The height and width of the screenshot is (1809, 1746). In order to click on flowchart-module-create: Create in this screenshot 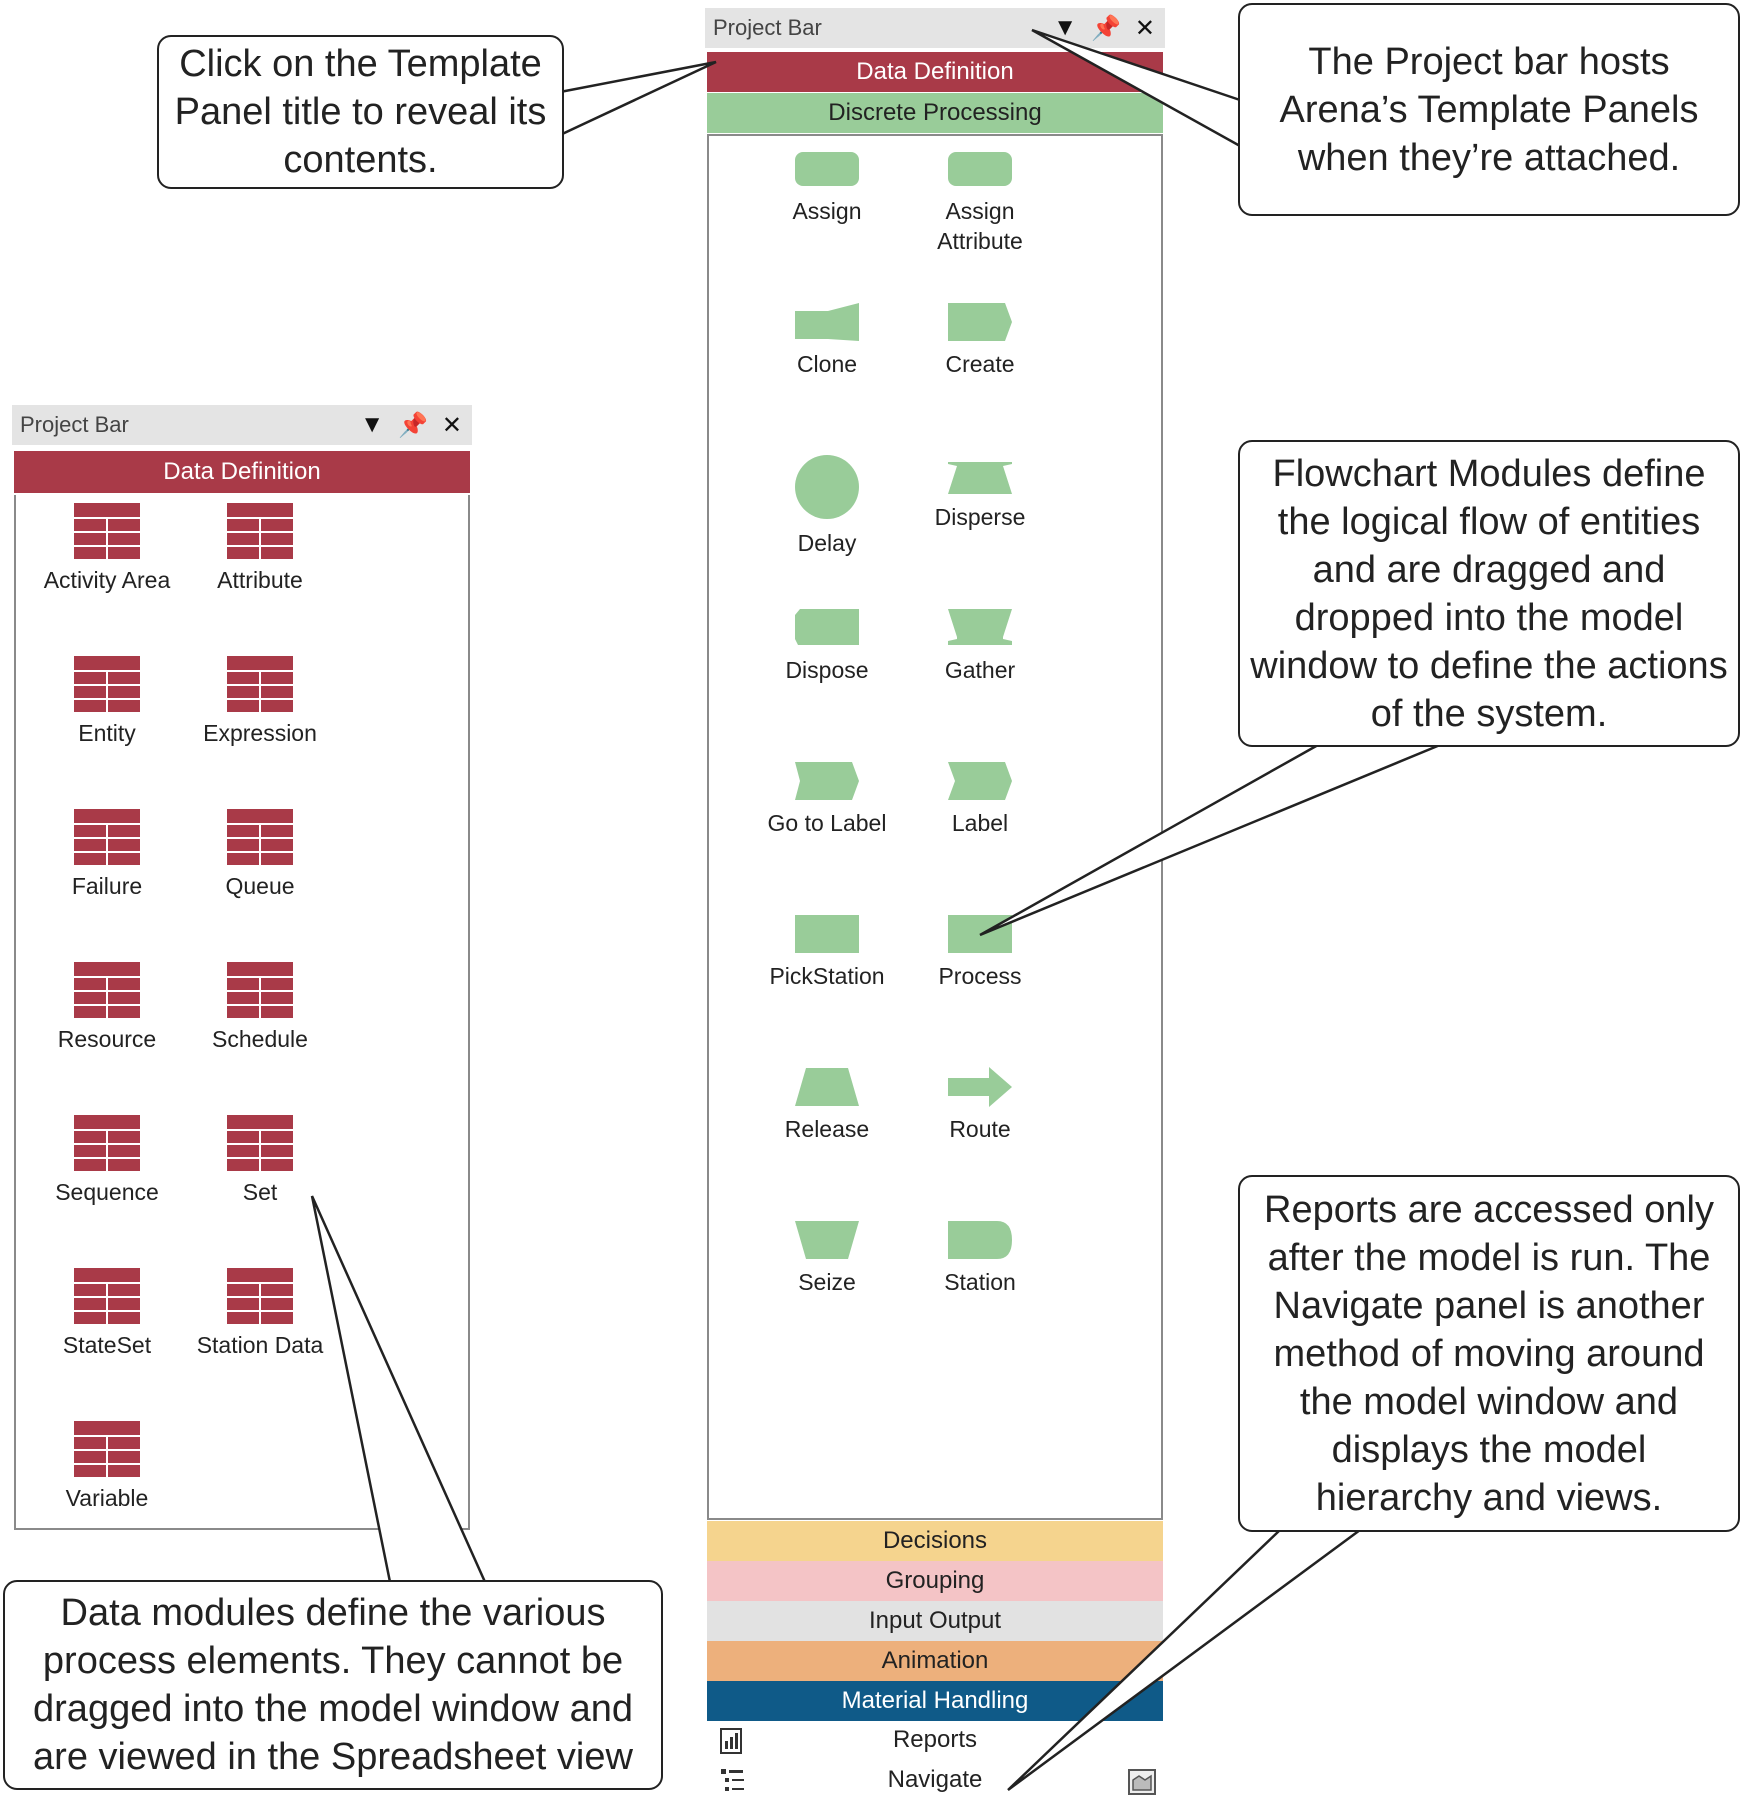, I will do `click(980, 340)`.